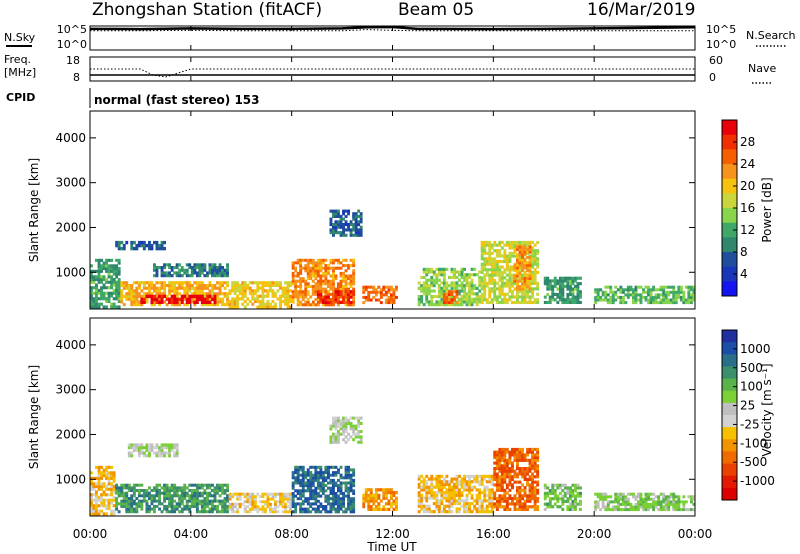  I want to click on nave-right-tick-top: 60, so click(716, 60).